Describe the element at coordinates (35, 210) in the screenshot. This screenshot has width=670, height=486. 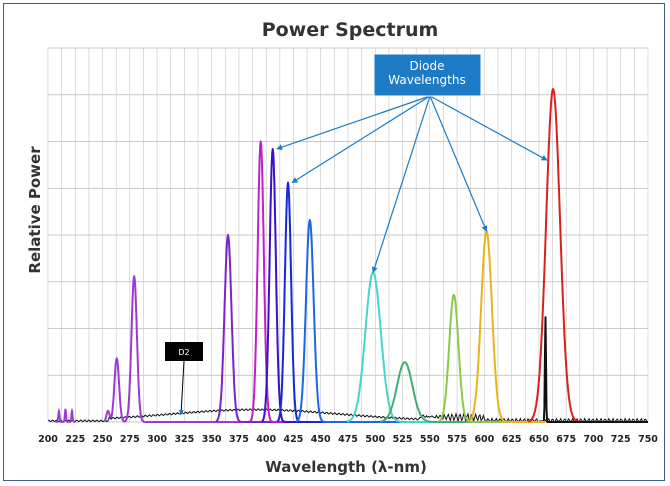
I see `y-axis-title: Relative Power` at that location.